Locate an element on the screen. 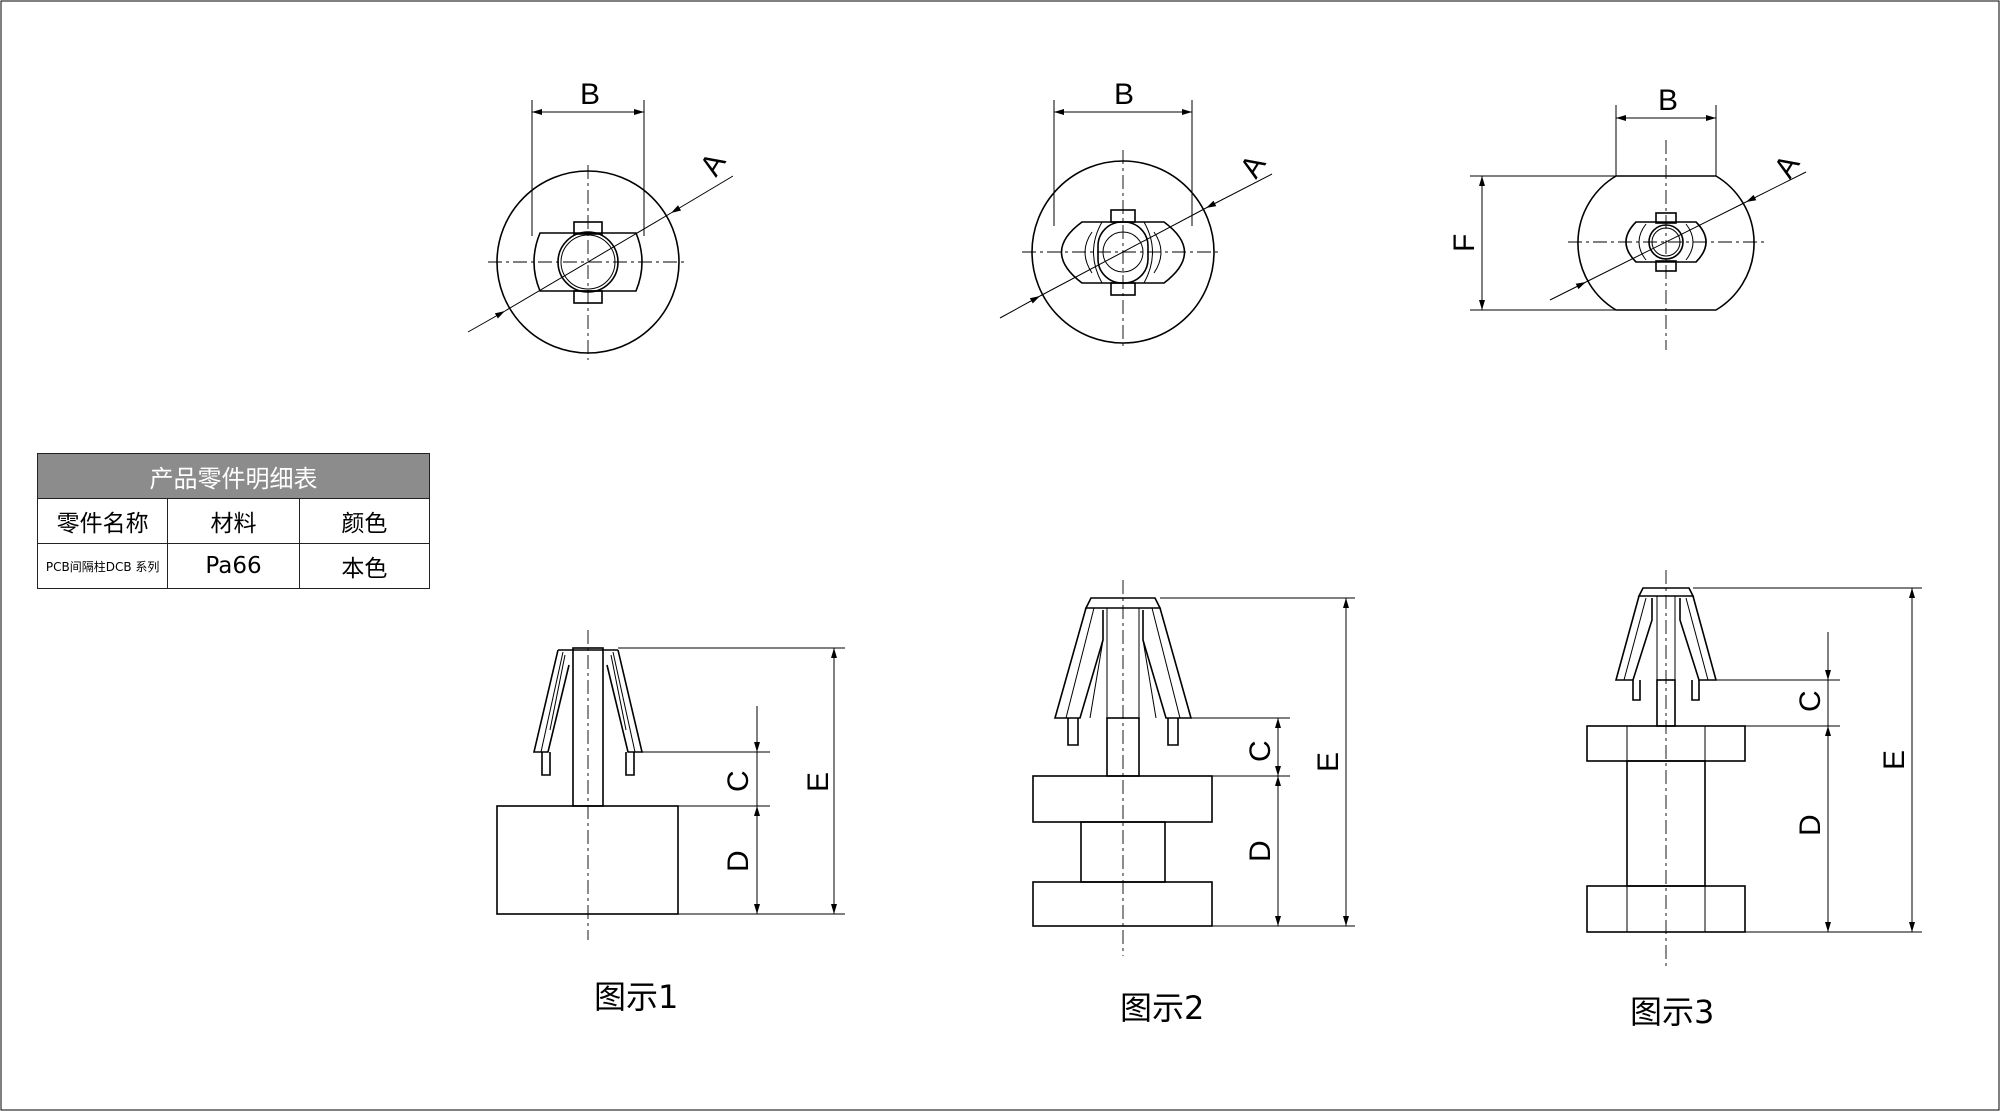 The image size is (2000, 1111). table-header-row: 零件名称 材料 颜色 is located at coordinates (233, 521).